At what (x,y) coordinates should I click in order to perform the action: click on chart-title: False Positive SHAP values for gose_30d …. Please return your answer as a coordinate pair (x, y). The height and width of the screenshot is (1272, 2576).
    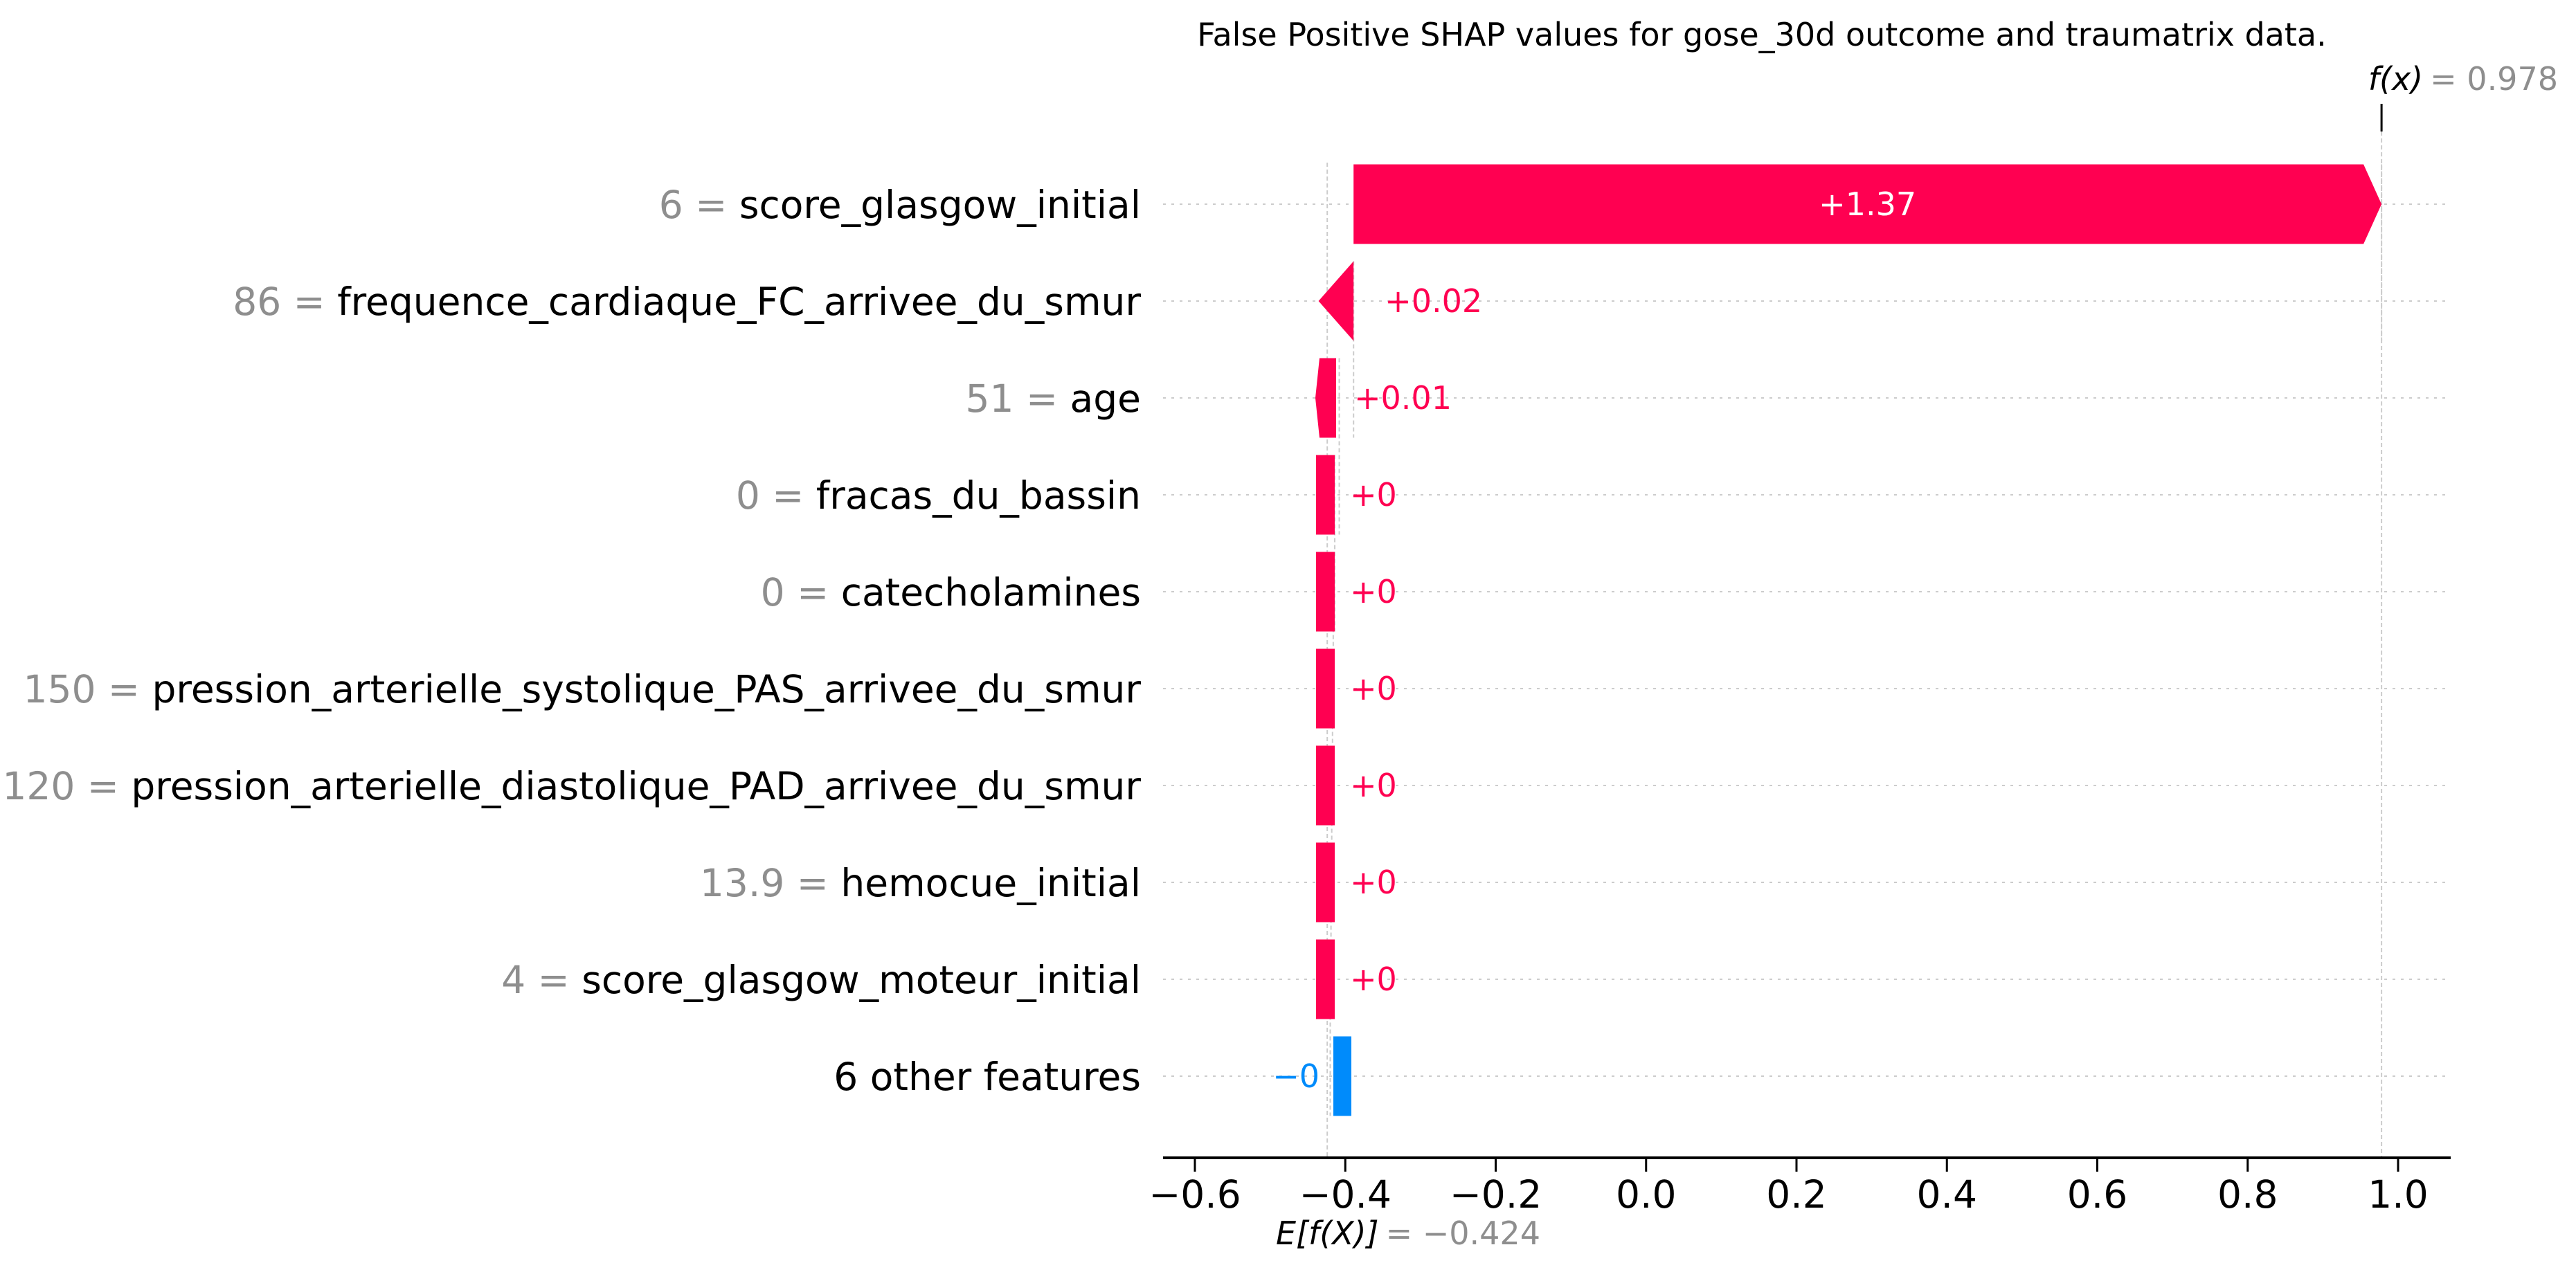
    Looking at the image, I should click on (1762, 34).